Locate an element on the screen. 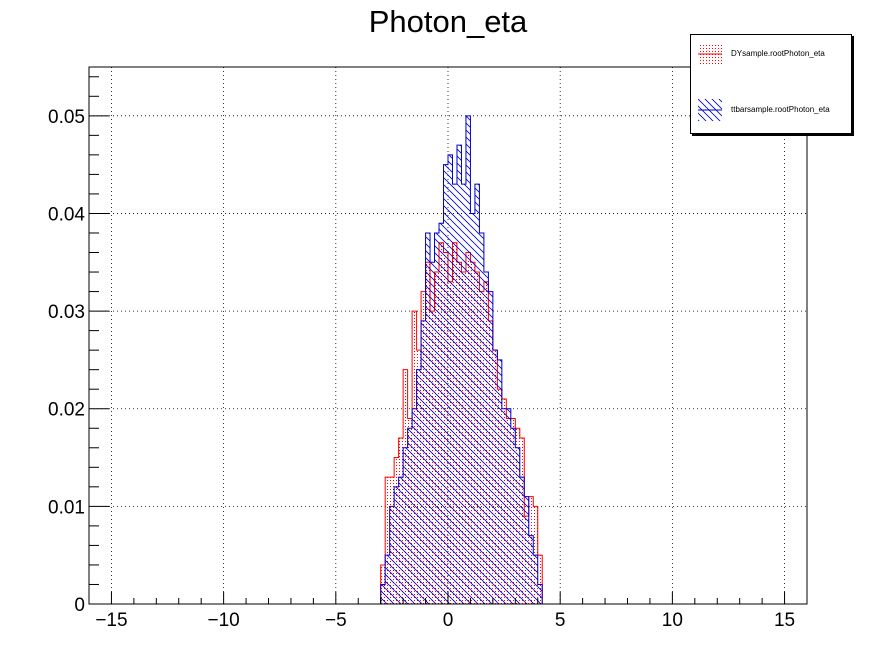 The width and height of the screenshot is (896, 672). legend-swatch-ttbar is located at coordinates (710, 110).